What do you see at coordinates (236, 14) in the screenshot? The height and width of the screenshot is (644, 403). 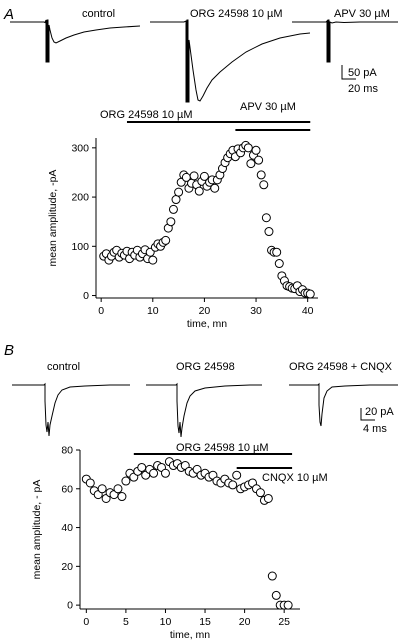 I see `trace-a2-label: ORG 24598 10 µM` at bounding box center [236, 14].